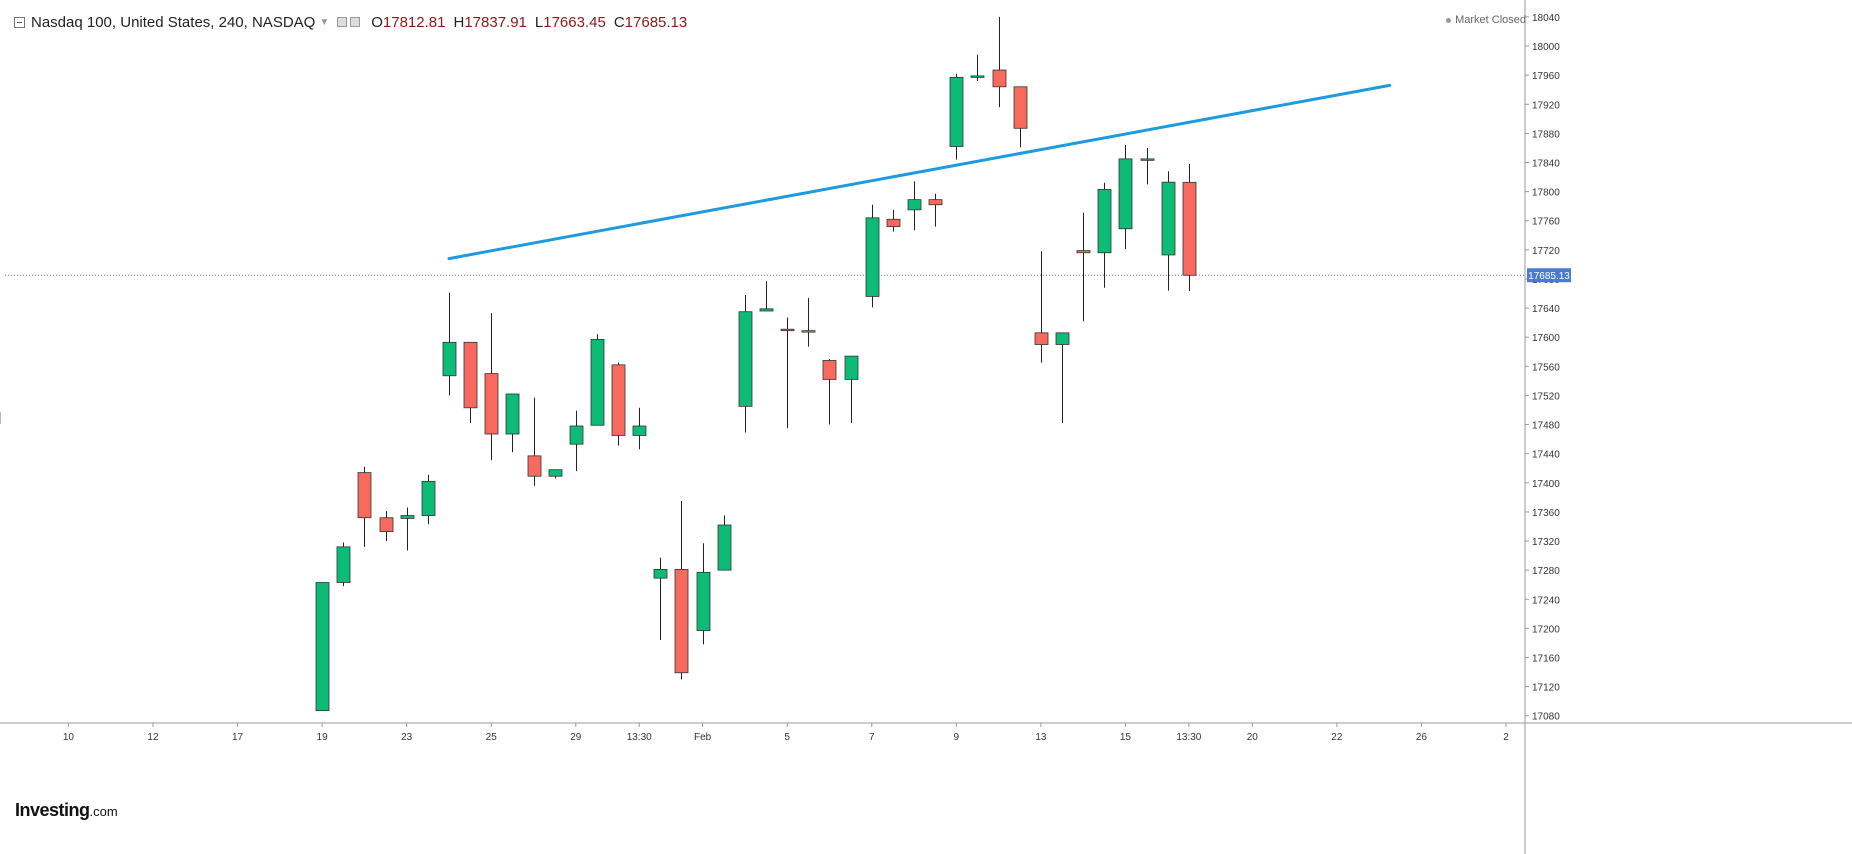 The width and height of the screenshot is (1852, 854). I want to click on status-dot-icon, so click(1449, 20).